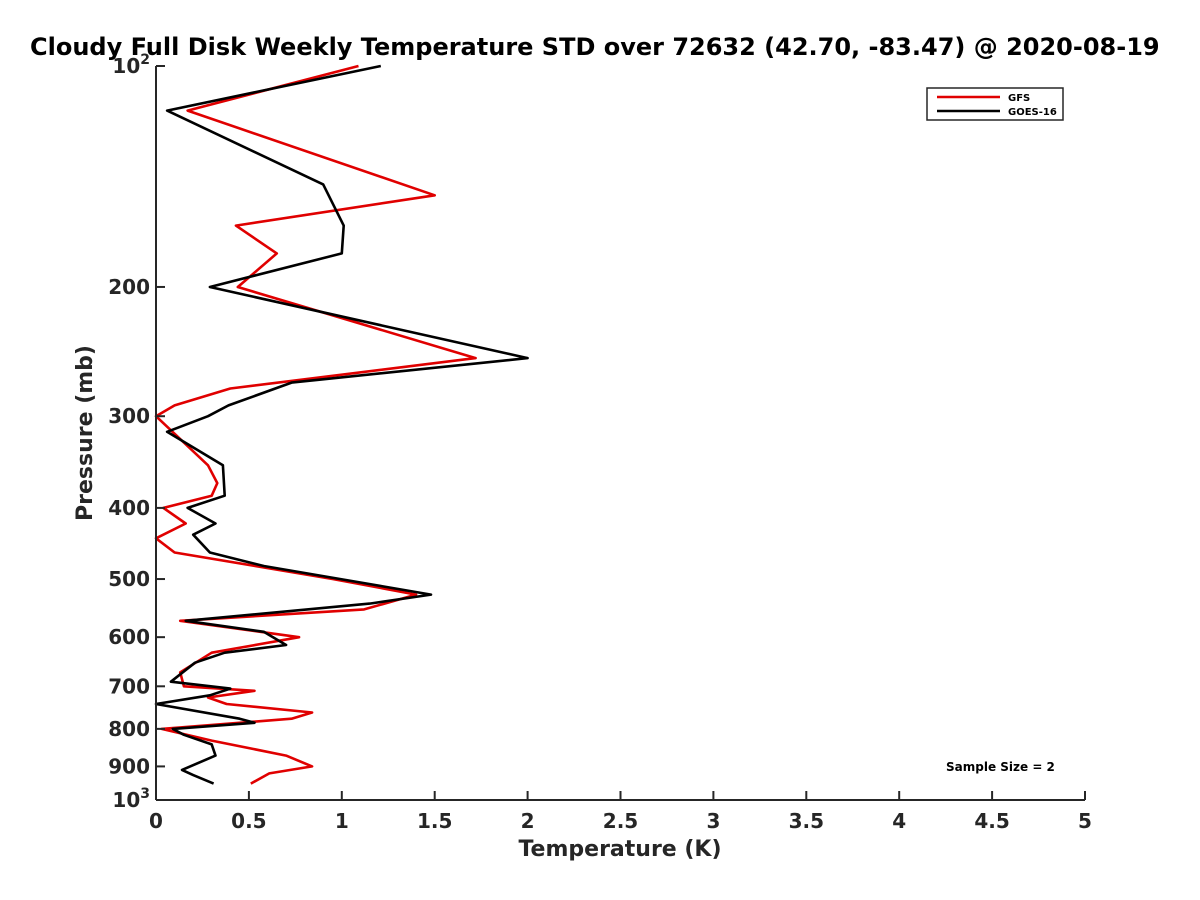  What do you see at coordinates (619, 849) in the screenshot?
I see `x-axis-label: Temperature (K)` at bounding box center [619, 849].